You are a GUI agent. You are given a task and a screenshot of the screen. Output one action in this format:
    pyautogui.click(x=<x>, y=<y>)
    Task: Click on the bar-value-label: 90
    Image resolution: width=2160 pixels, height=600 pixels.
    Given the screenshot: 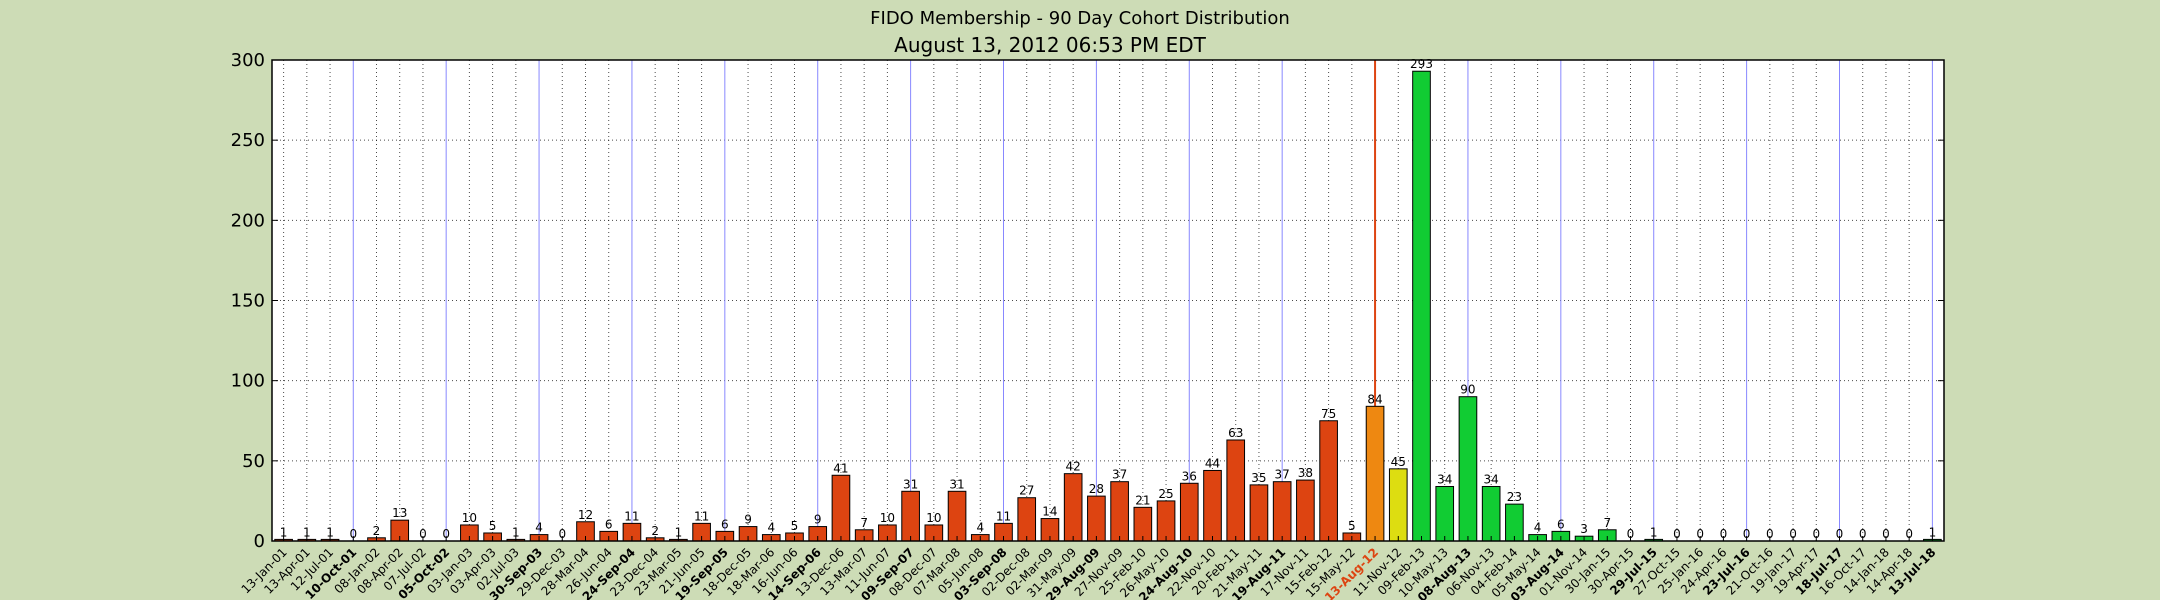 What is the action you would take?
    pyautogui.click(x=1467, y=390)
    